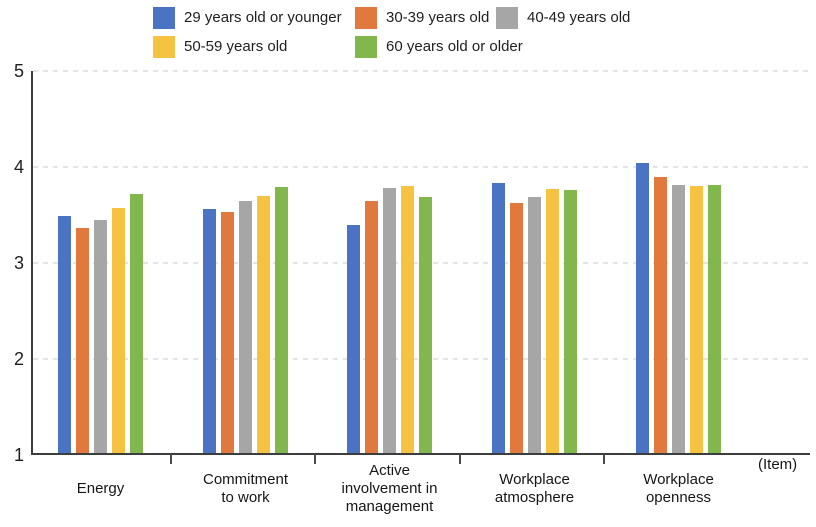 The image size is (816, 527). I want to click on category-label-line: atmosphere, so click(534, 497).